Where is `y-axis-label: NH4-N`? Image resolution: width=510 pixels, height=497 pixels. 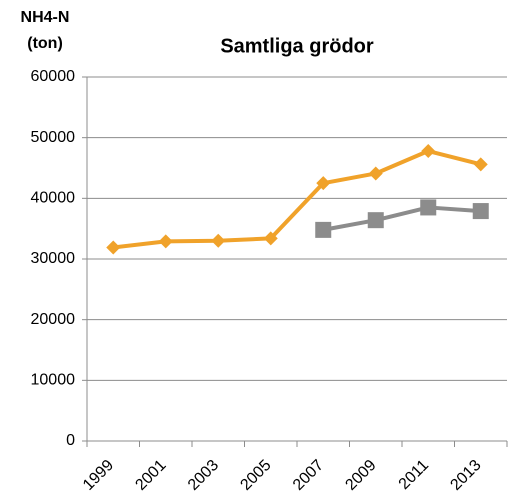 y-axis-label: NH4-N is located at coordinates (45, 17).